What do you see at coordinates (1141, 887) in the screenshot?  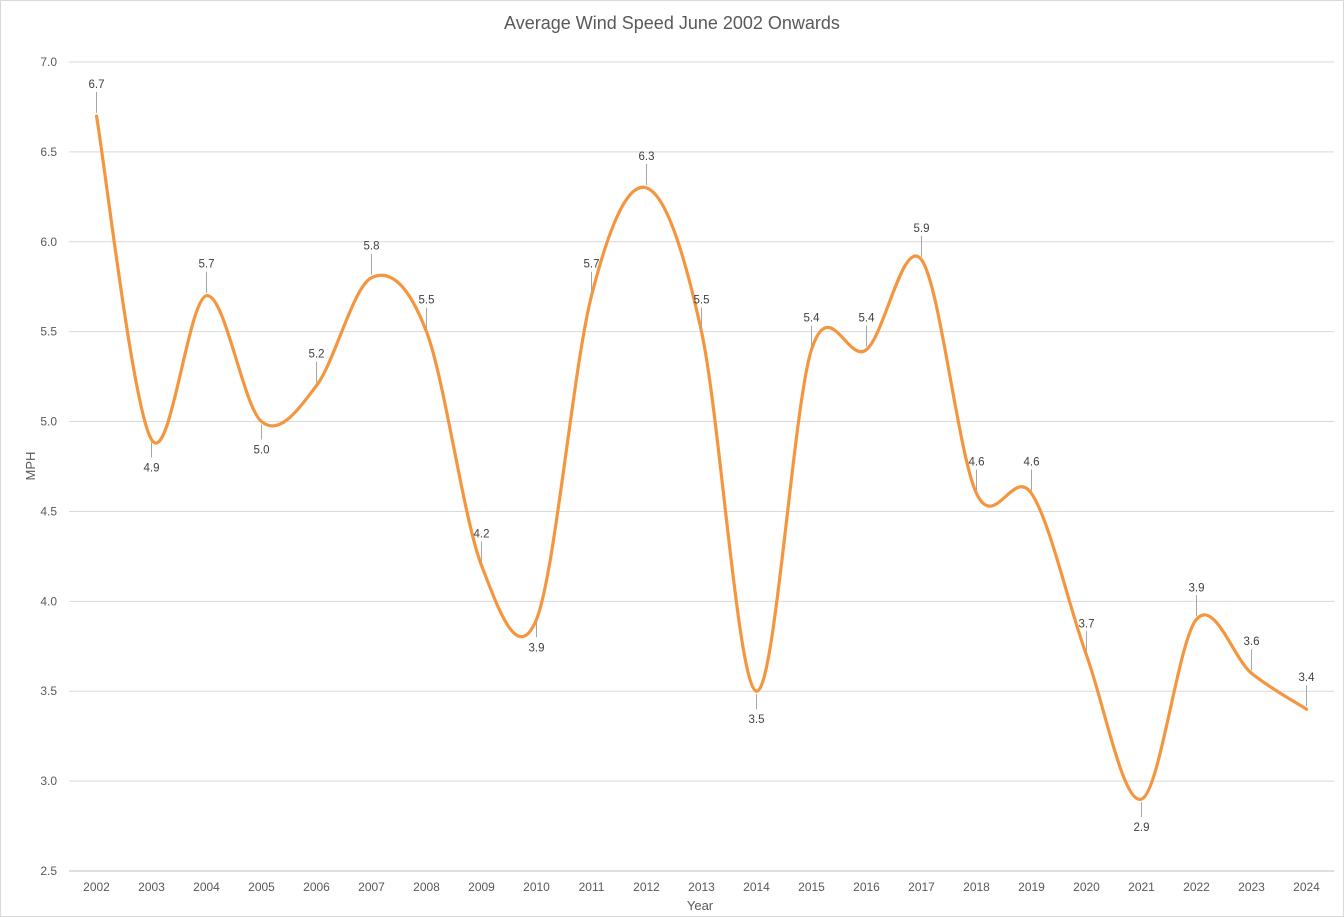 I see `x-tick-label: 2021` at bounding box center [1141, 887].